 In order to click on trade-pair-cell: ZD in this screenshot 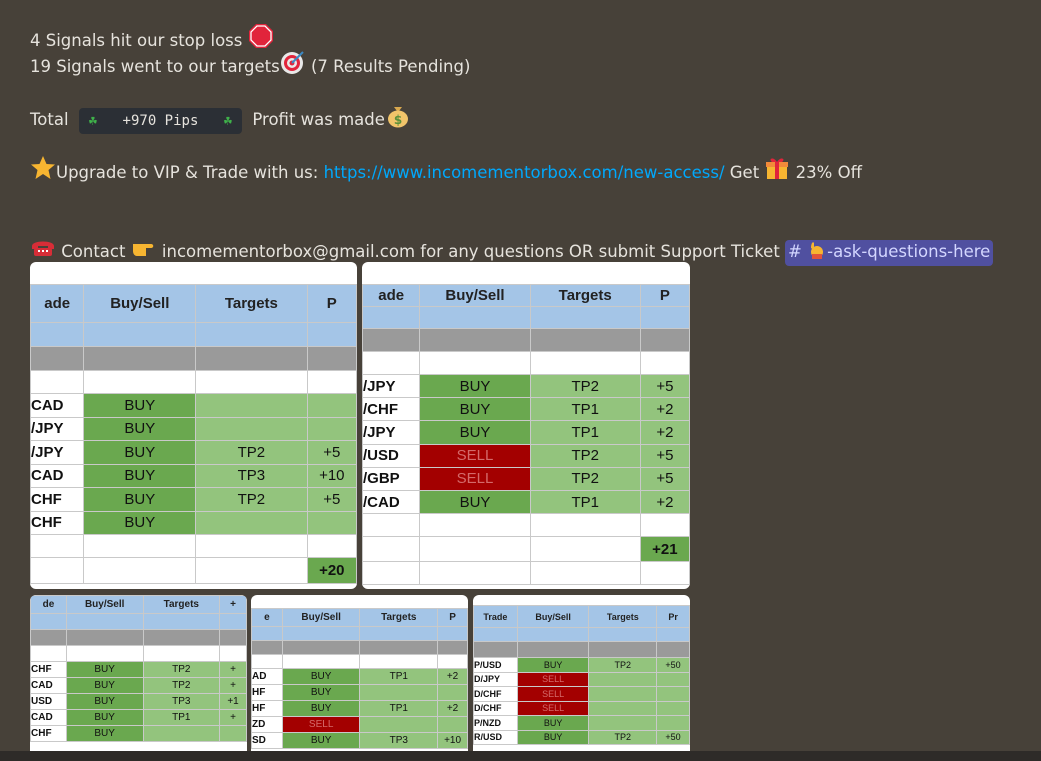, I will do `click(267, 724)`.